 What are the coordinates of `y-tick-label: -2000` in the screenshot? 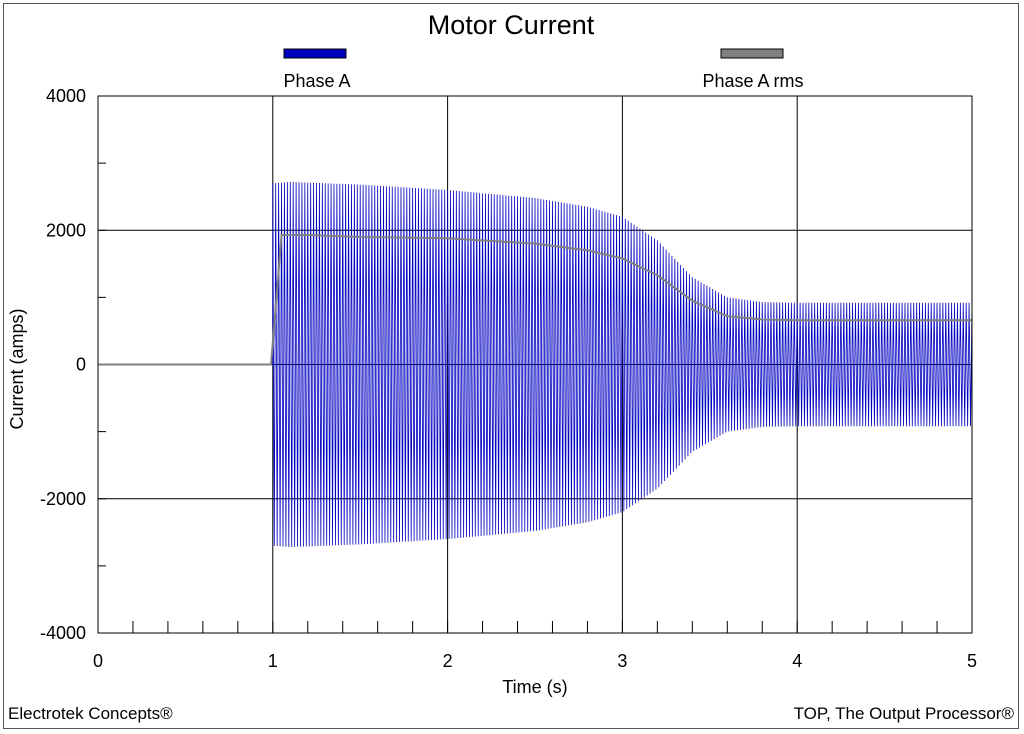 It's located at (63, 499).